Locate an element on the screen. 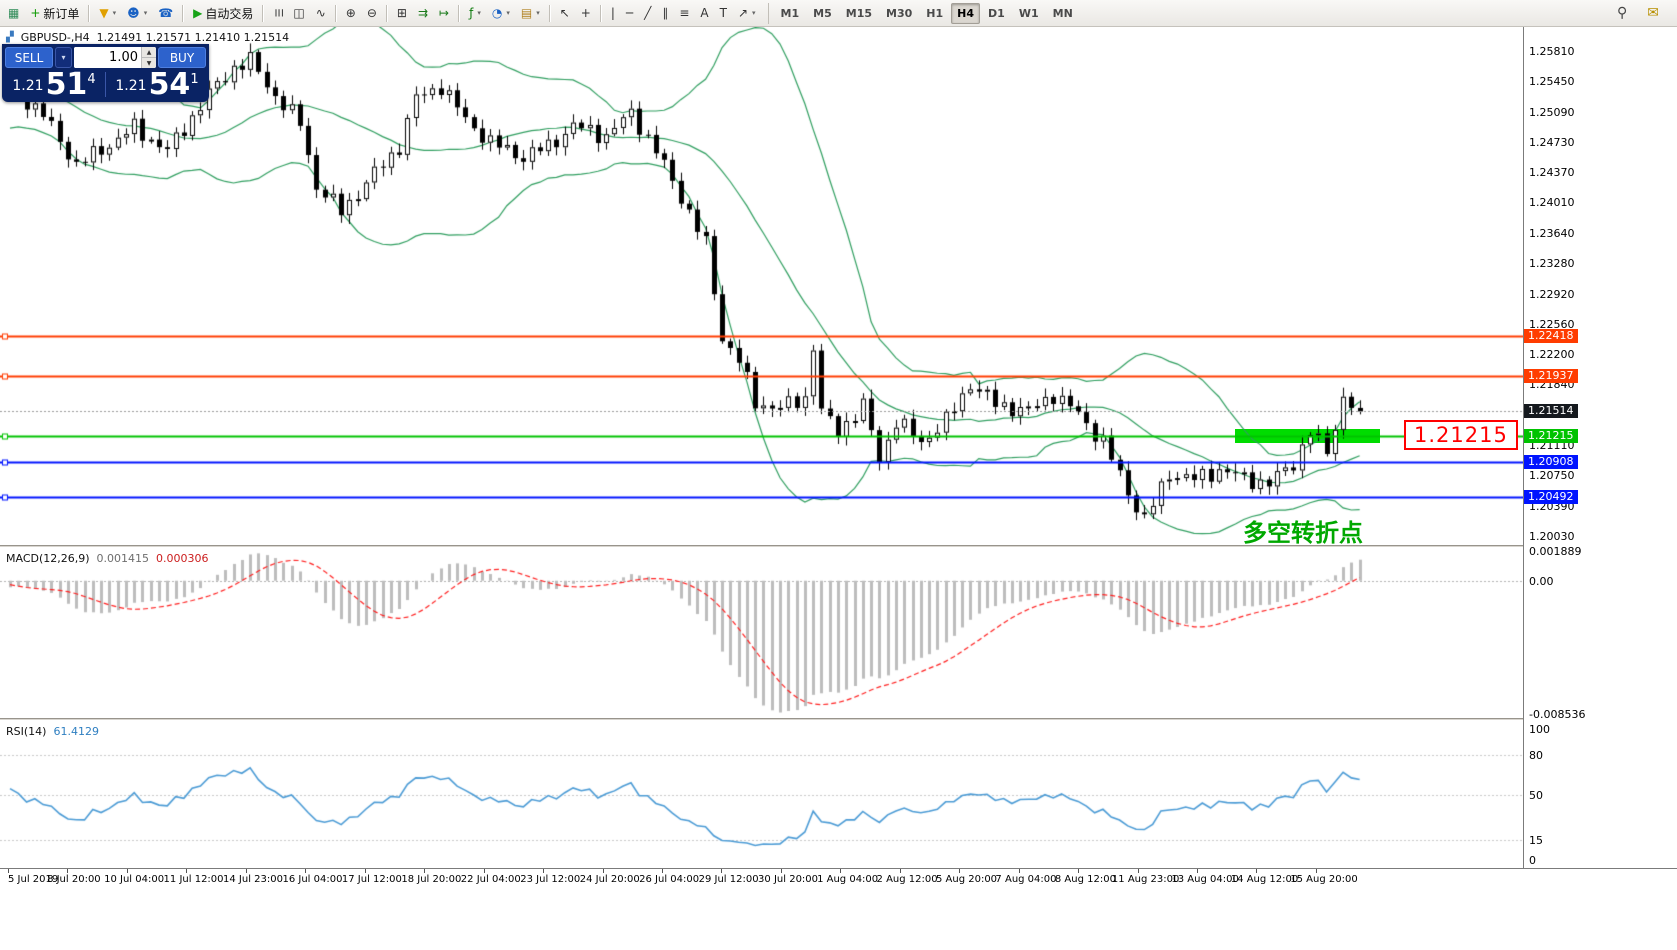 This screenshot has width=1677, height=950. volume-control: ▲ ▼ is located at coordinates (115, 57).